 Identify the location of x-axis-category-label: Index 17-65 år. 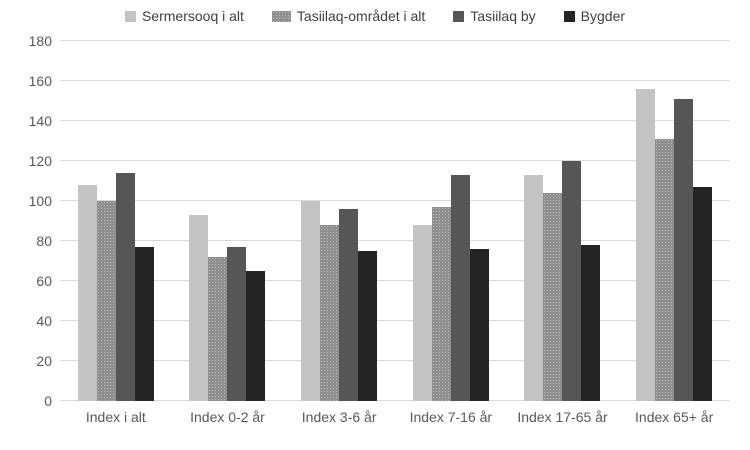
(562, 417).